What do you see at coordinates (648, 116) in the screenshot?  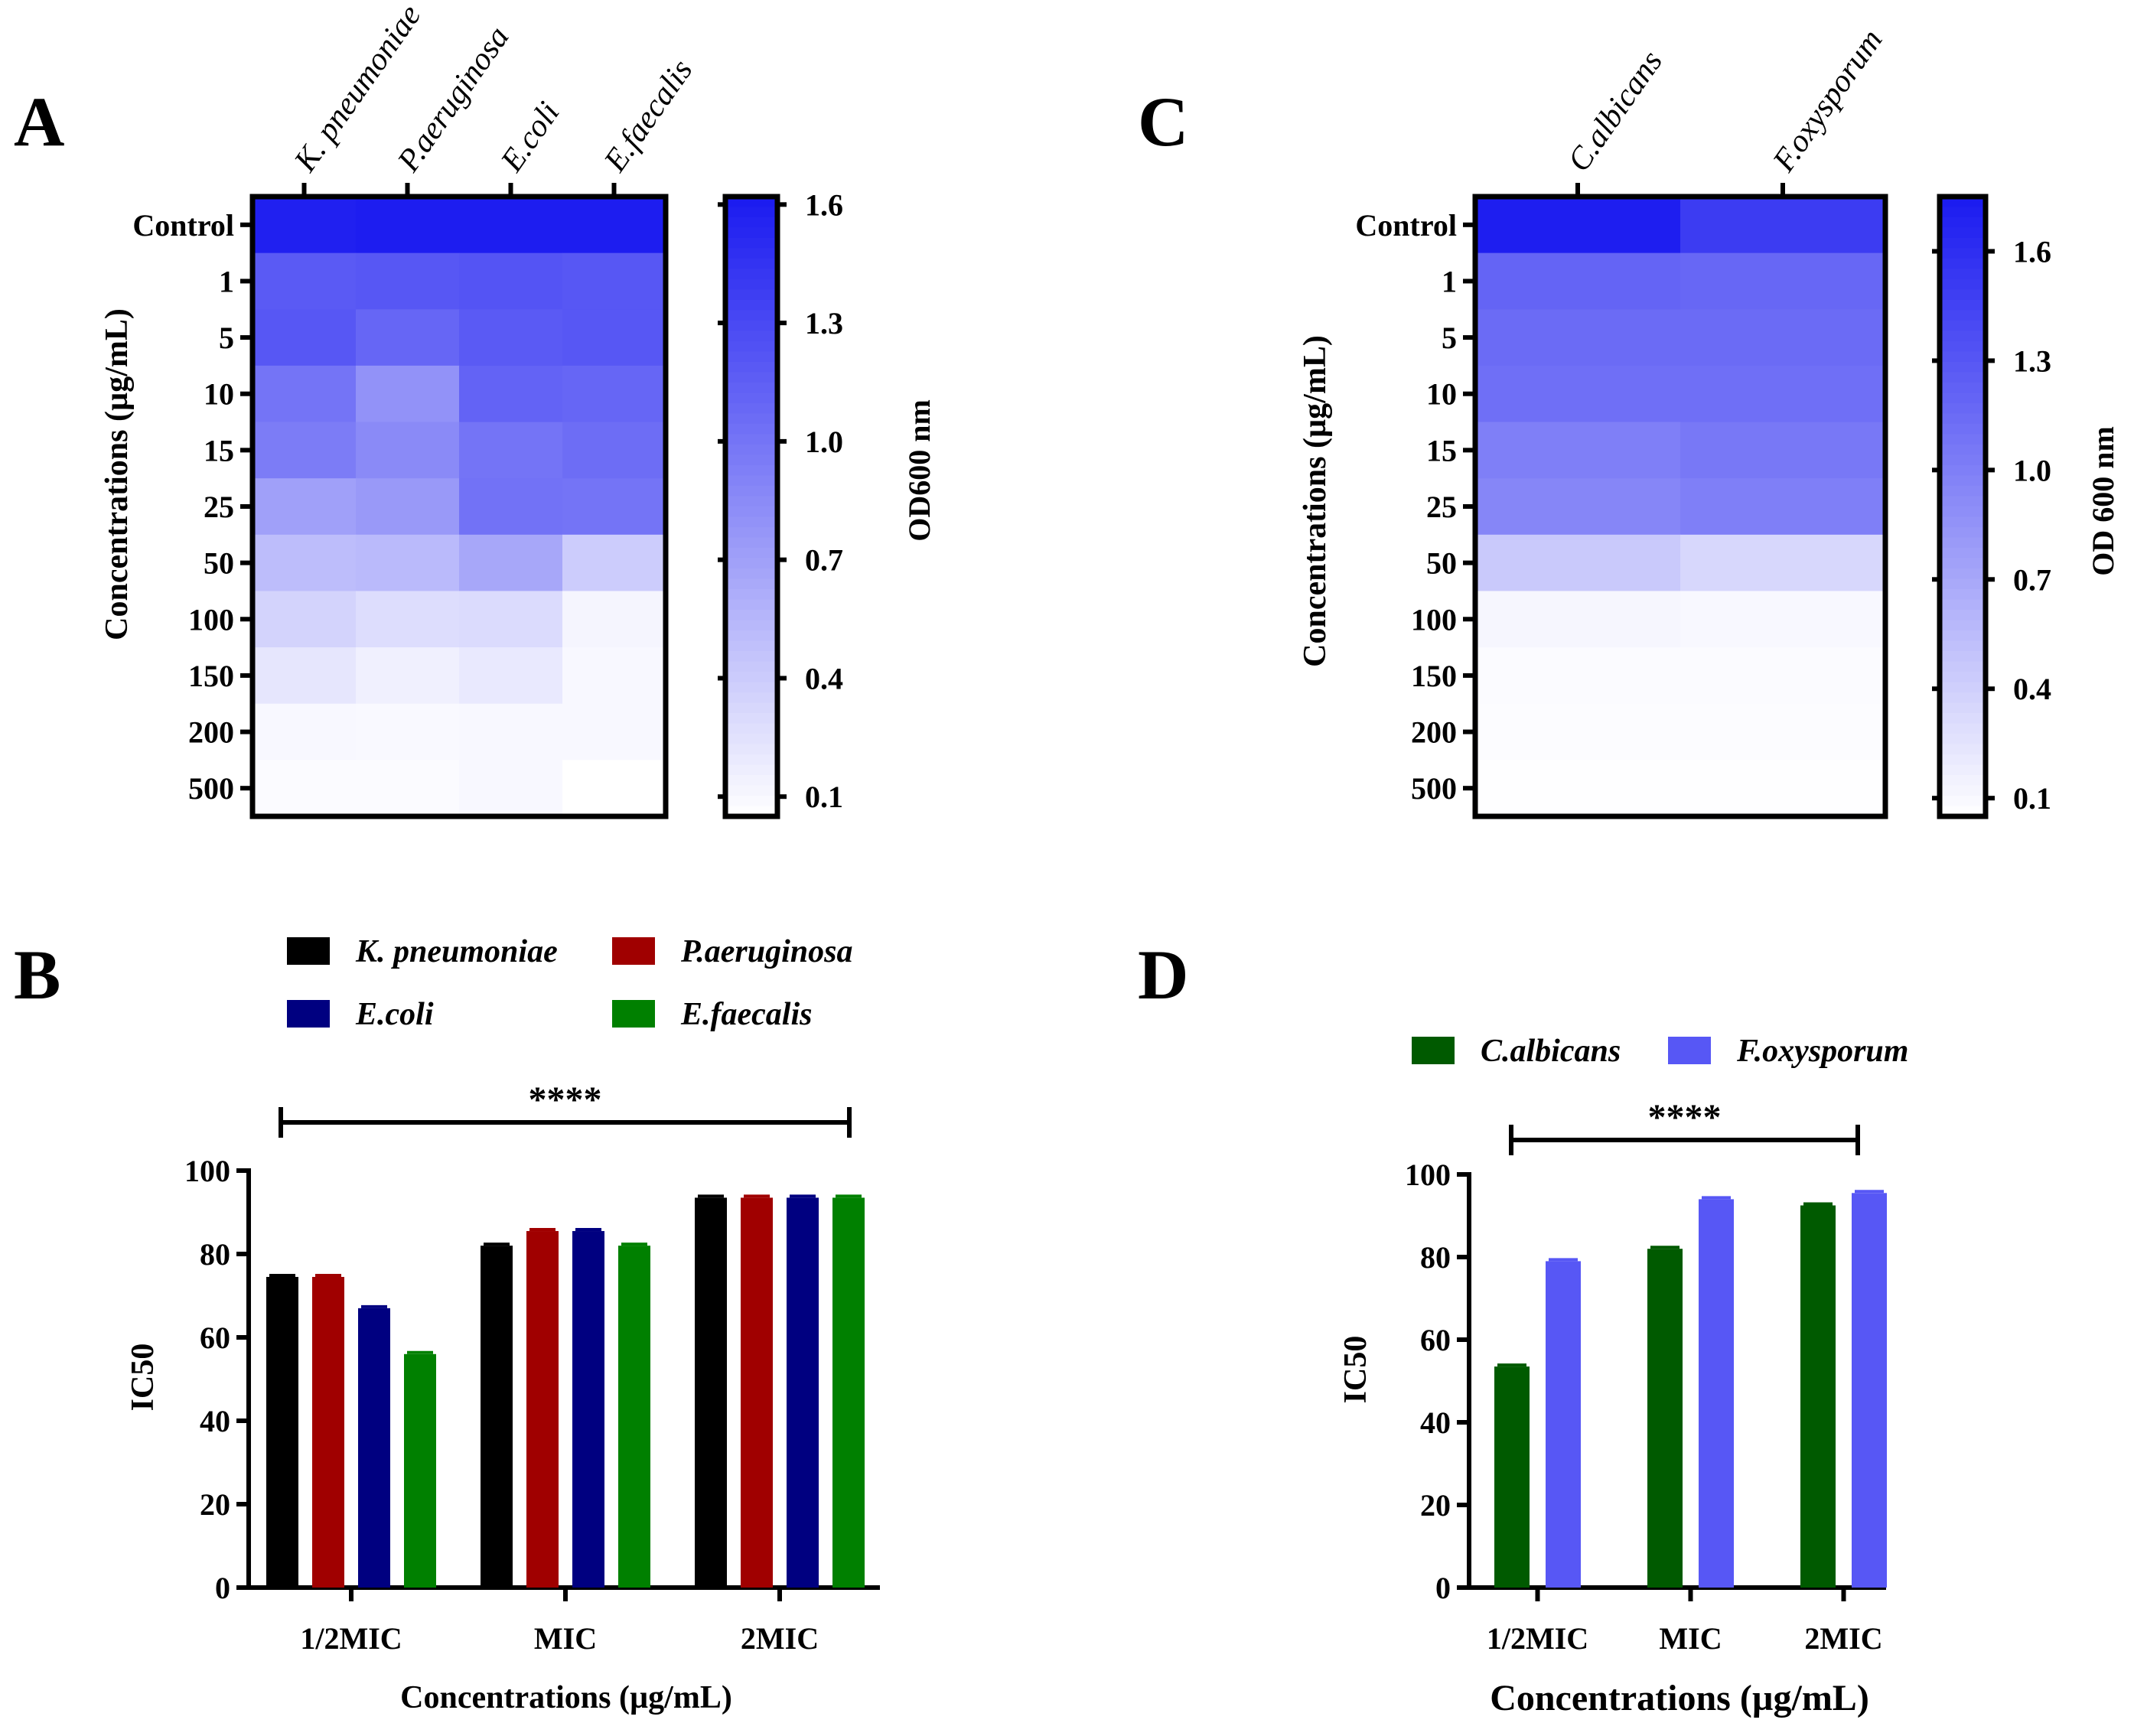 I see `column-label-e-faecalis: E.faecalis` at bounding box center [648, 116].